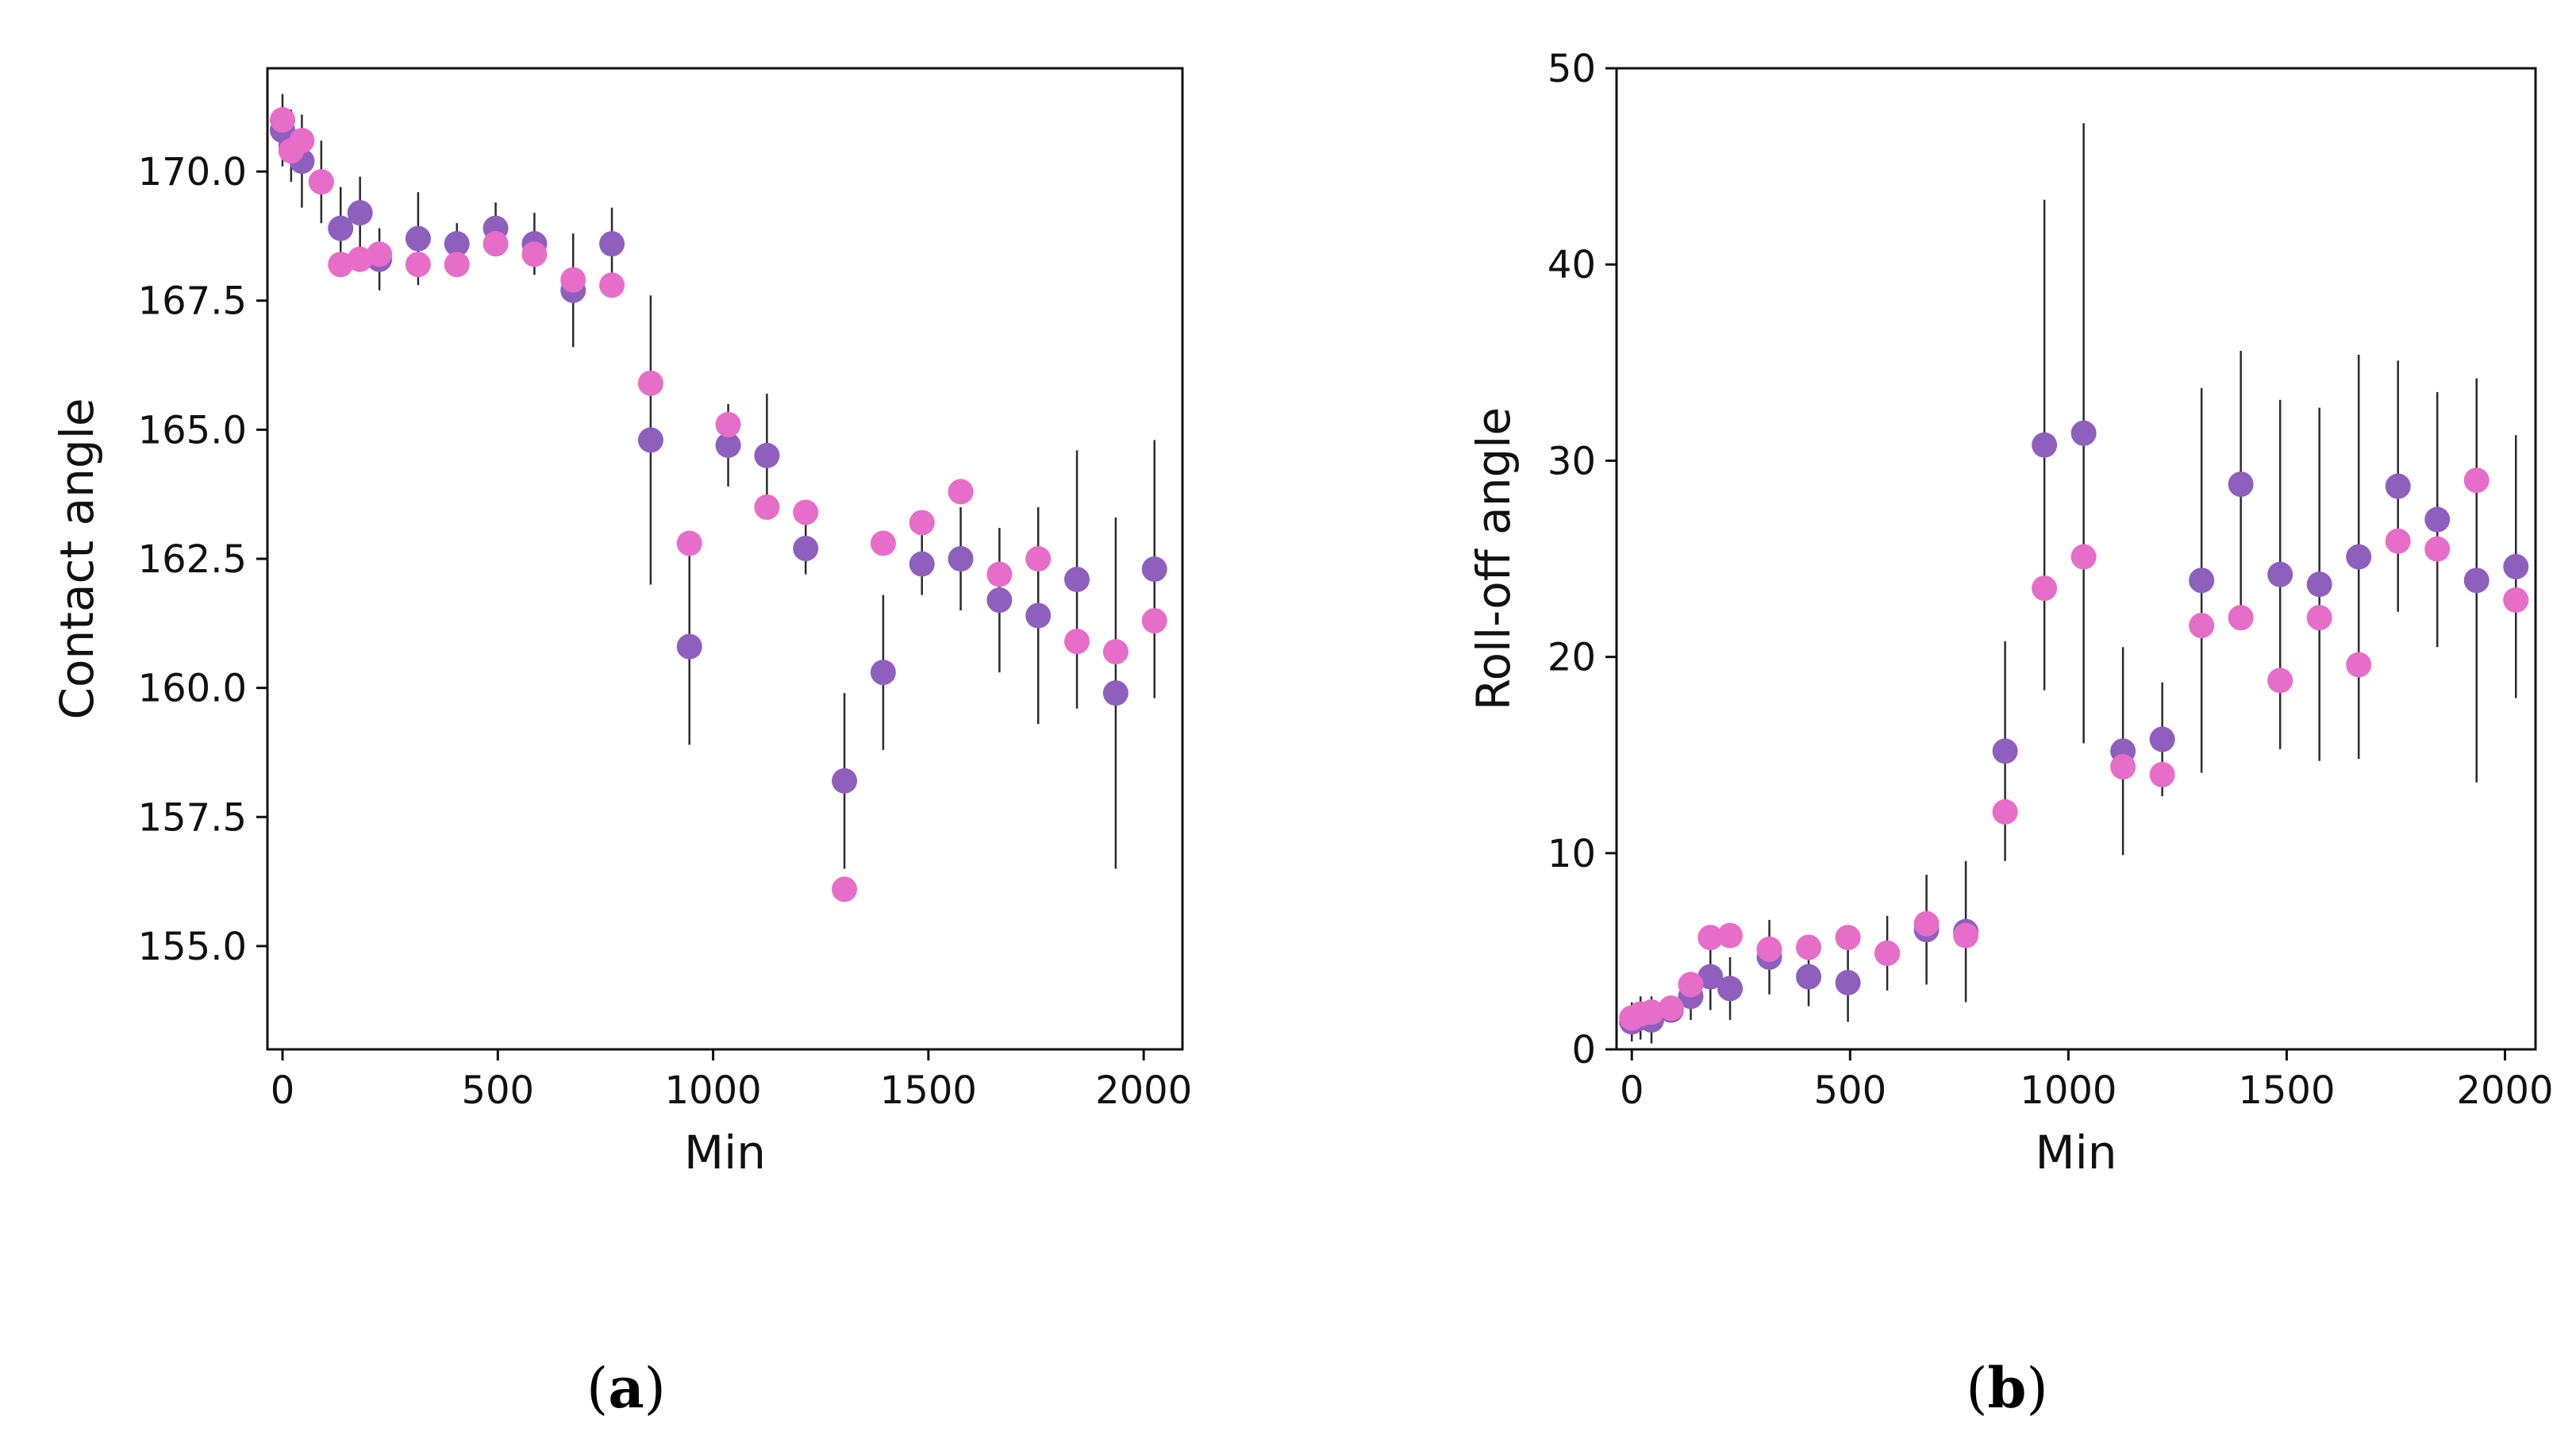 The image size is (2576, 1451). What do you see at coordinates (192, 947) in the screenshot?
I see `y-tick-label: 155.0` at bounding box center [192, 947].